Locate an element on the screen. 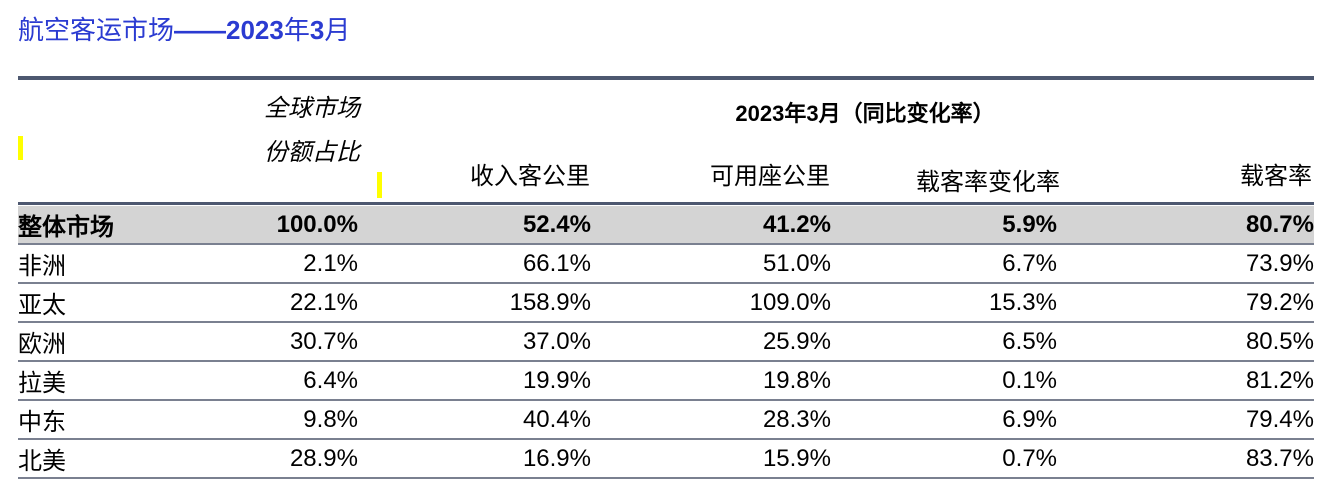 Image resolution: width=1329 pixels, height=500 pixels. table-row: 欧洲 30.7% 37.0% 25.9% 6.5% 80.5% is located at coordinates (666, 342).